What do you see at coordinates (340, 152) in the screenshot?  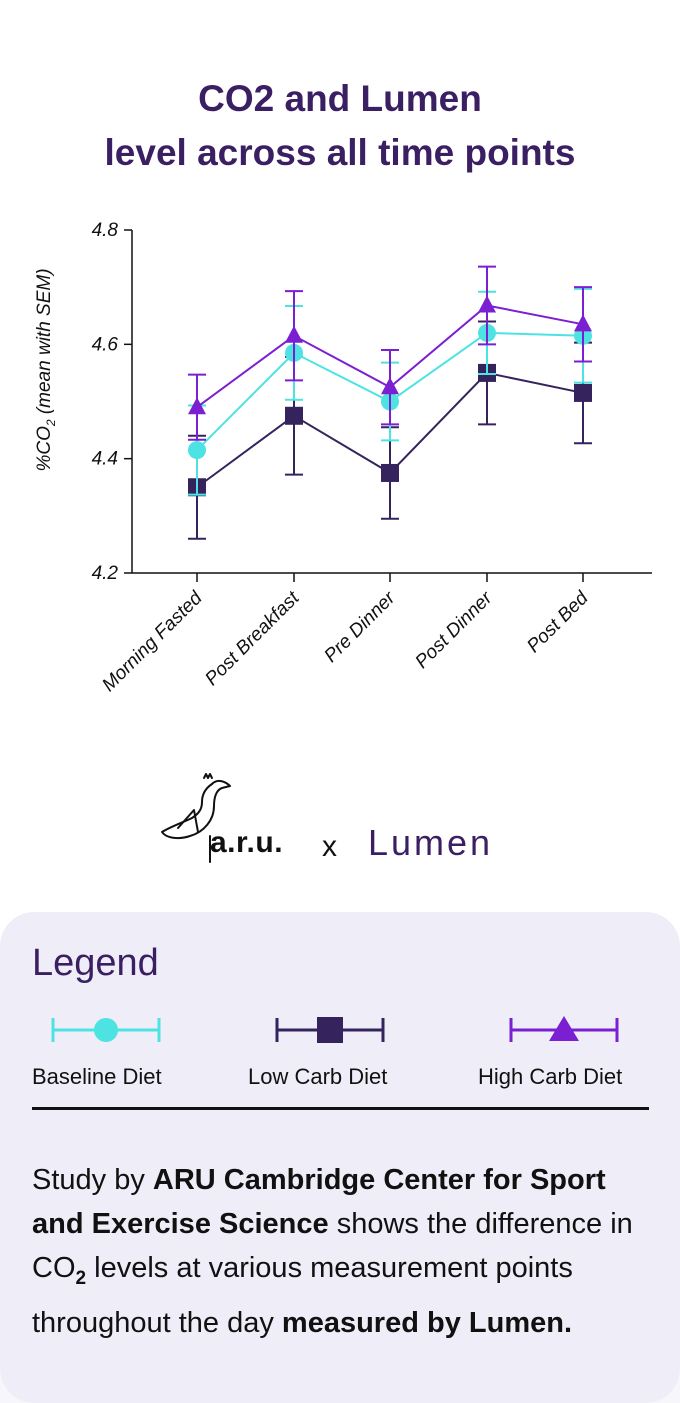 I see `title-line-2: level across all time points` at bounding box center [340, 152].